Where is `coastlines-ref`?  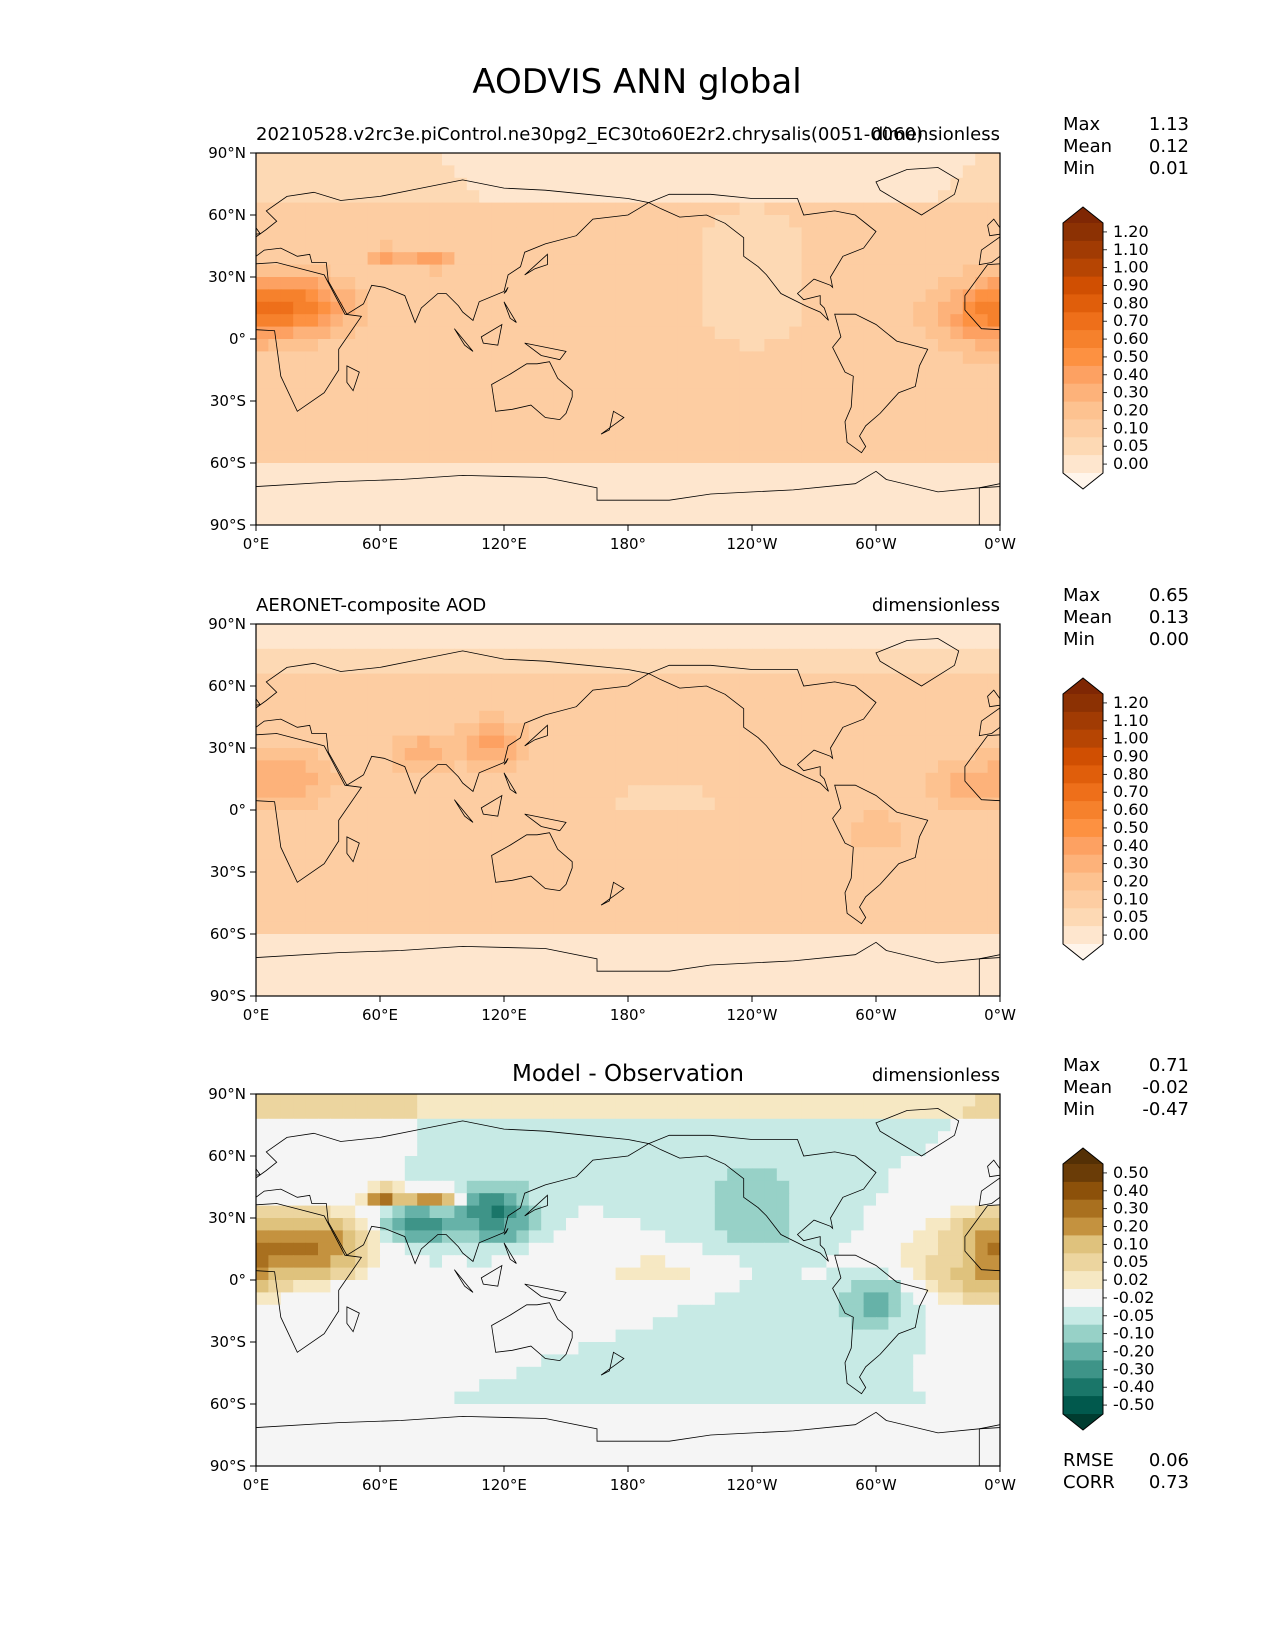
coastlines-ref is located at coordinates (628, 817).